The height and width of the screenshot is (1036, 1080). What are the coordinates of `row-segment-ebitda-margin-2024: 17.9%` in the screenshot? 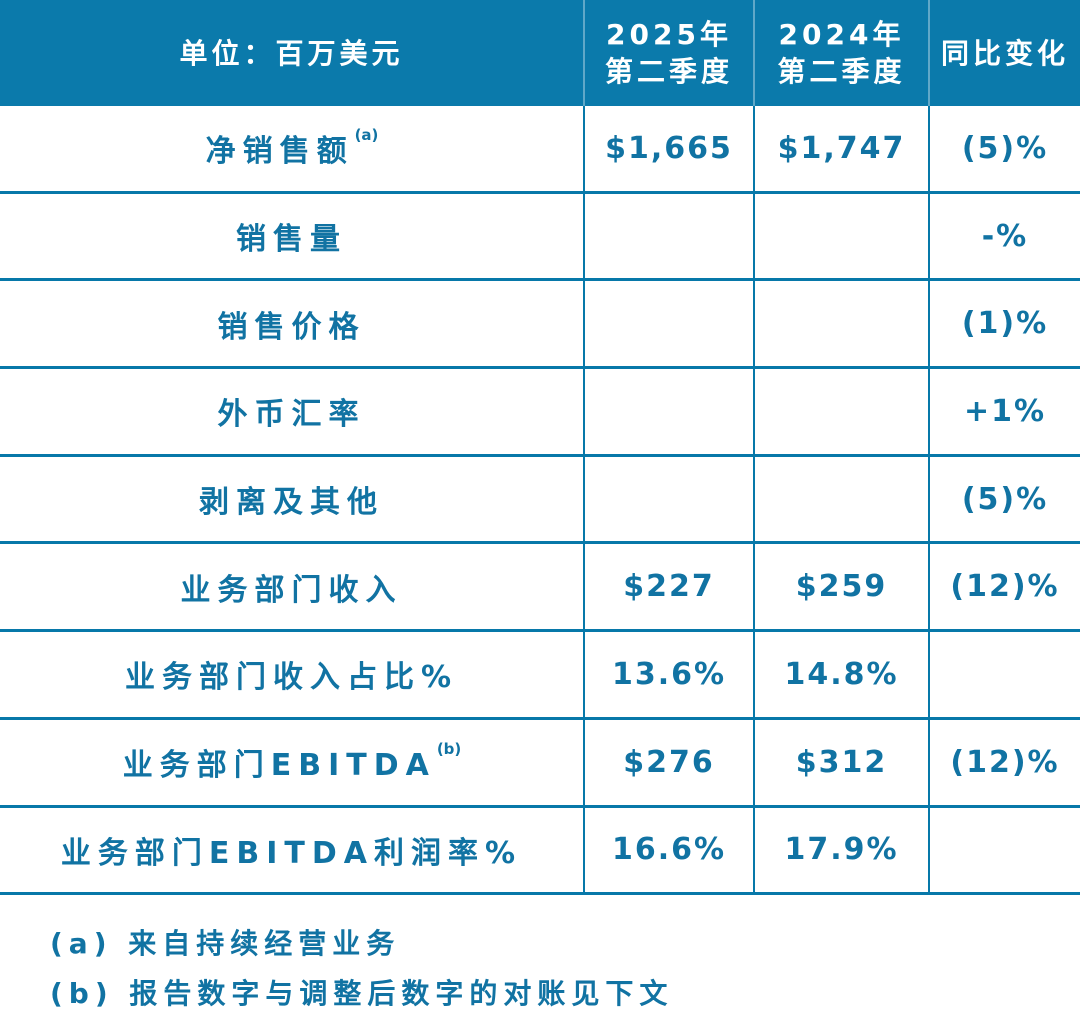 It's located at (840, 851).